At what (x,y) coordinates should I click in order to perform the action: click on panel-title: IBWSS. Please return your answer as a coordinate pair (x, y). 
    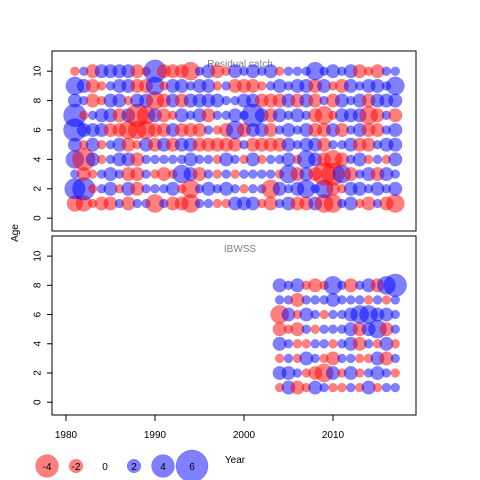
    Looking at the image, I should click on (240, 249).